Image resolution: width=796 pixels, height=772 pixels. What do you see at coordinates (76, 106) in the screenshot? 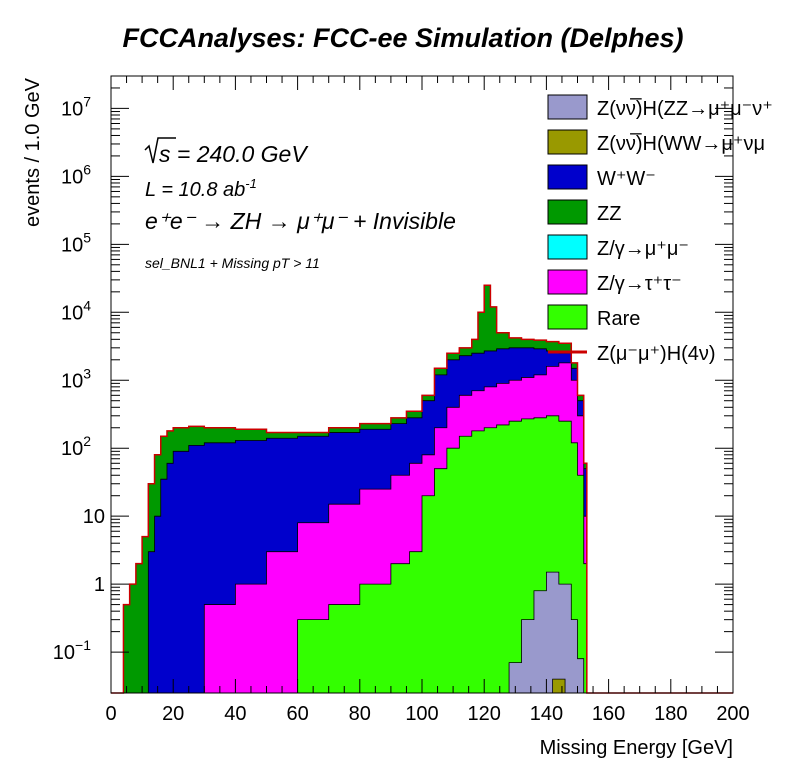
I see `y-tick-label: 10⁷` at bounding box center [76, 106].